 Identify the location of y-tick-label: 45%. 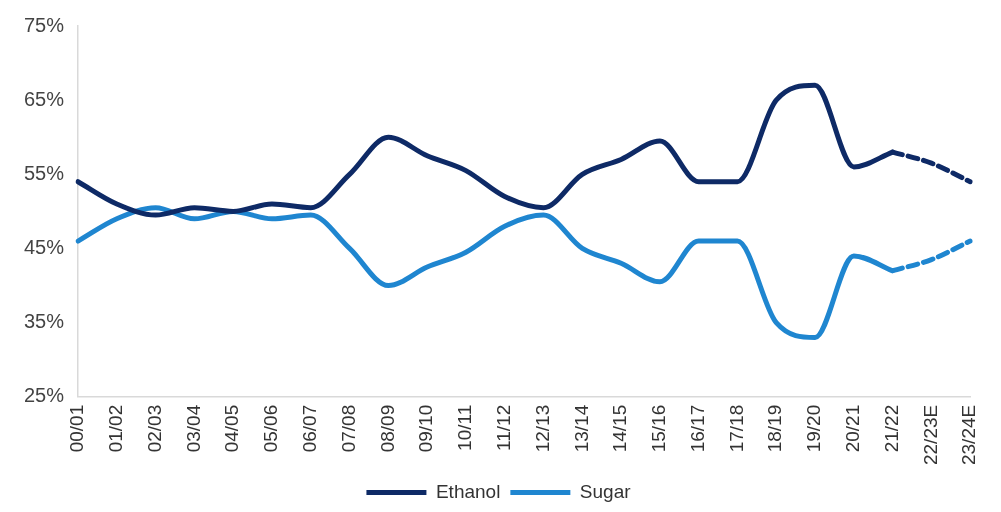
(44, 246).